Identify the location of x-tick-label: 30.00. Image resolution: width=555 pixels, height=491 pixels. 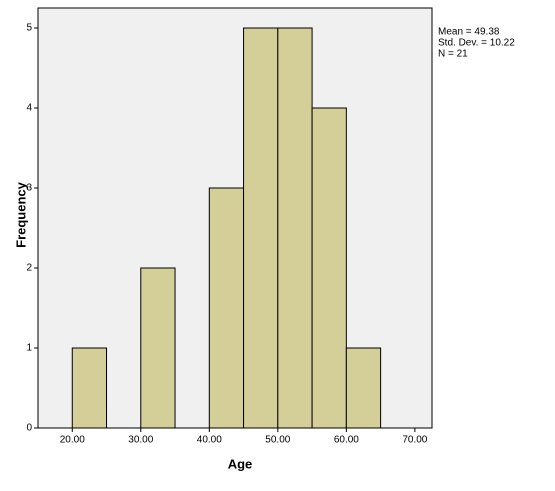
(140, 440).